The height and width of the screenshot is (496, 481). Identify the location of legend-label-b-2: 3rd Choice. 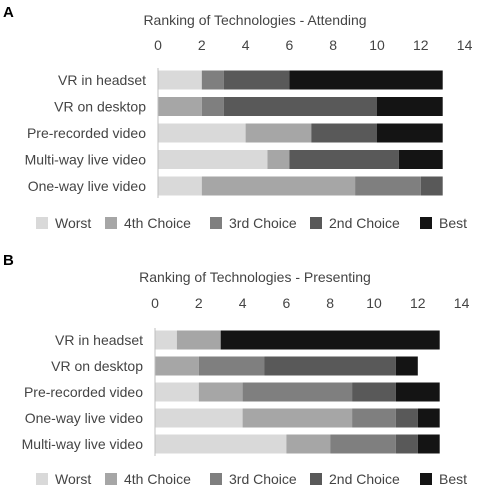
(263, 479).